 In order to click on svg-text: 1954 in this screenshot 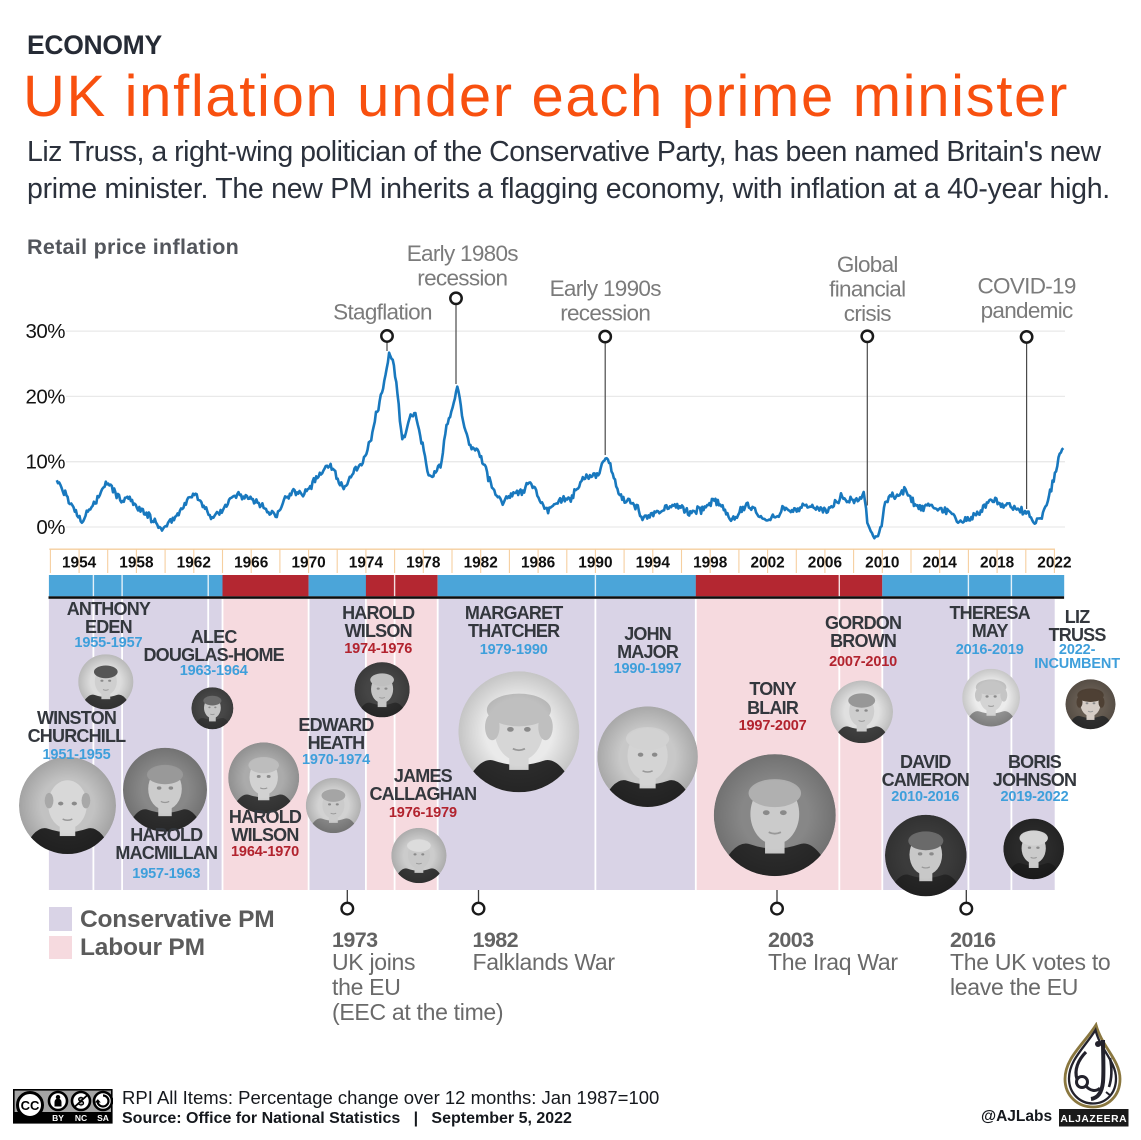, I will do `click(79, 563)`.